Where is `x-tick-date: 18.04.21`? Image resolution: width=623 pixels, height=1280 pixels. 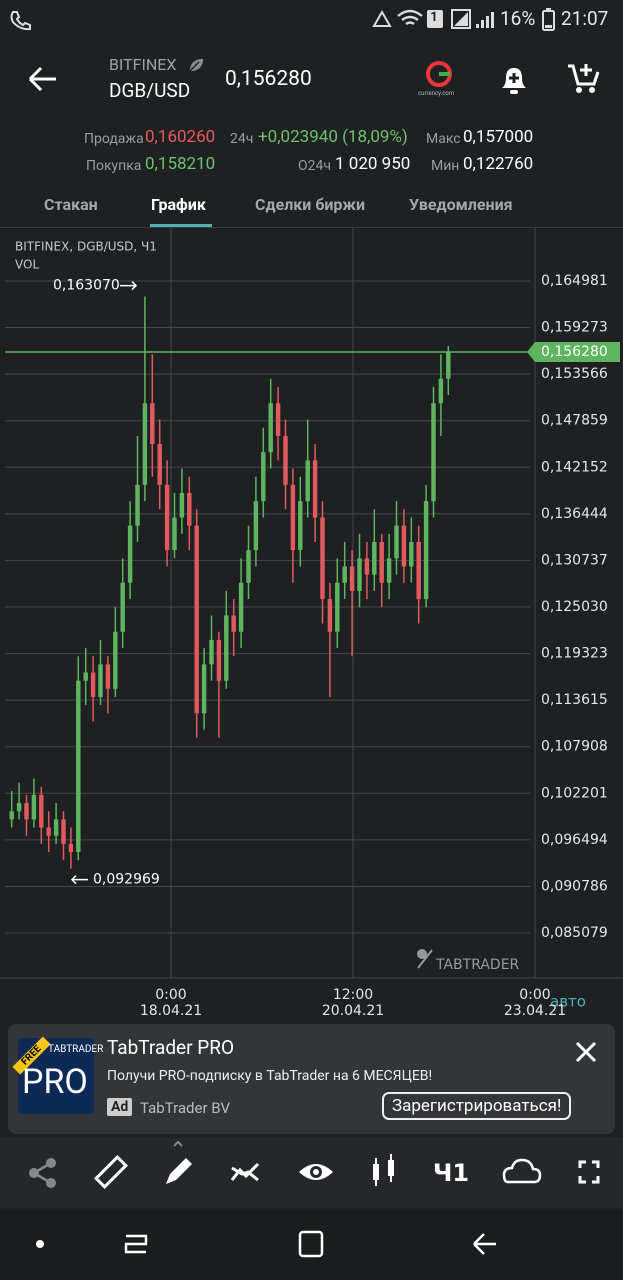 x-tick-date: 18.04.21 is located at coordinates (171, 1011).